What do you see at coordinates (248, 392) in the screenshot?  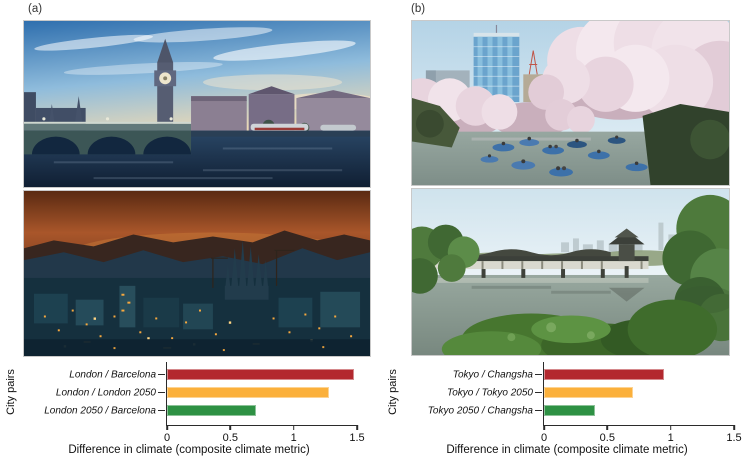 I see `bar-london-london2050` at bounding box center [248, 392].